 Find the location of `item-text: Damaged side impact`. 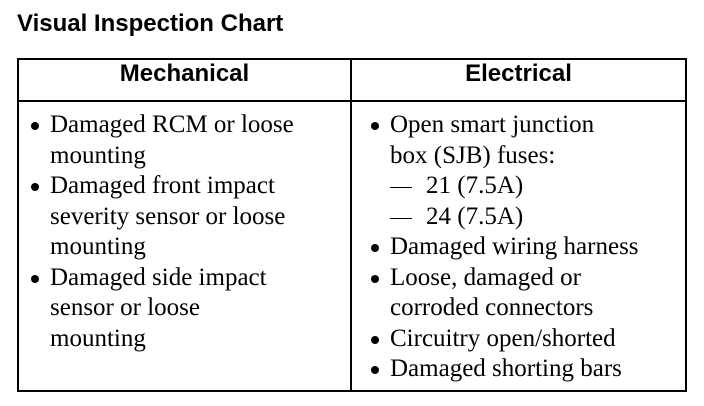

item-text: Damaged side impact is located at coordinates (158, 277).